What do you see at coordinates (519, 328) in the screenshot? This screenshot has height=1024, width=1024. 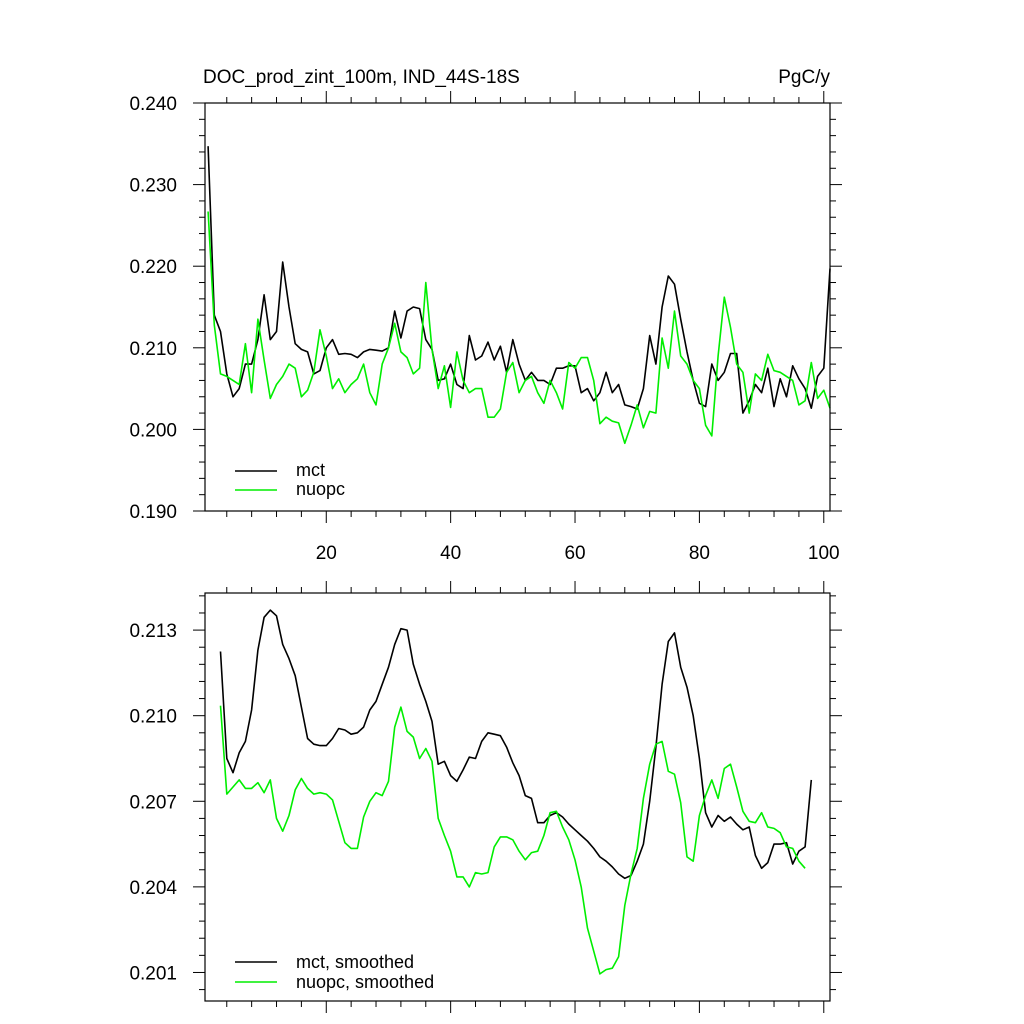 I see `top-series-line-nuopc` at bounding box center [519, 328].